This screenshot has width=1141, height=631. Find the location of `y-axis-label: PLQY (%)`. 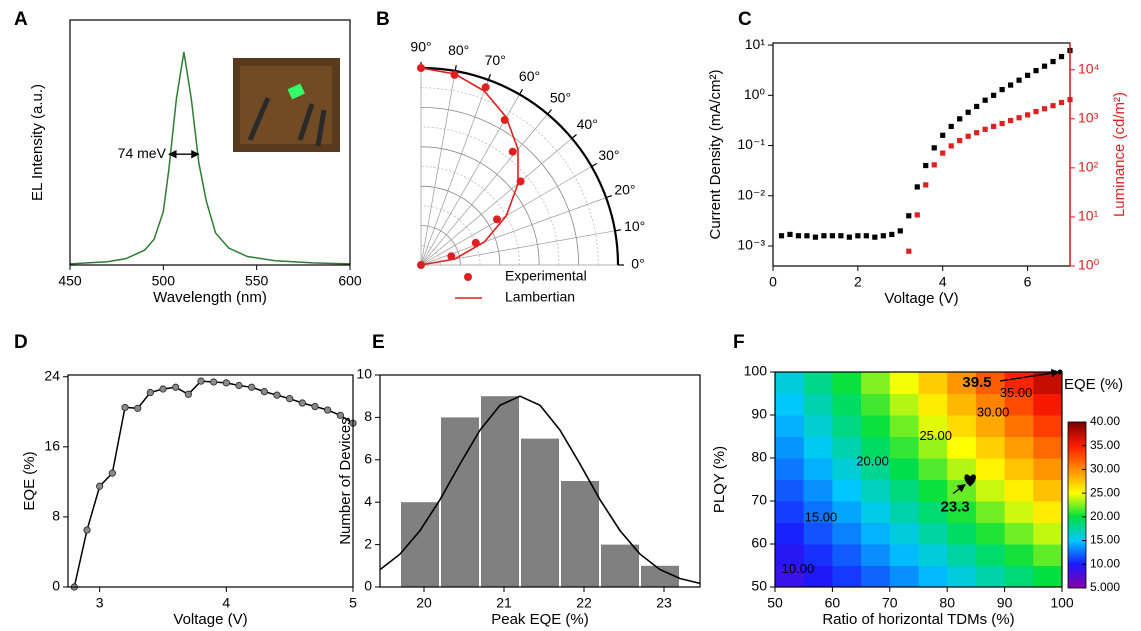

y-axis-label: PLQY (%) is located at coordinates (719, 479).